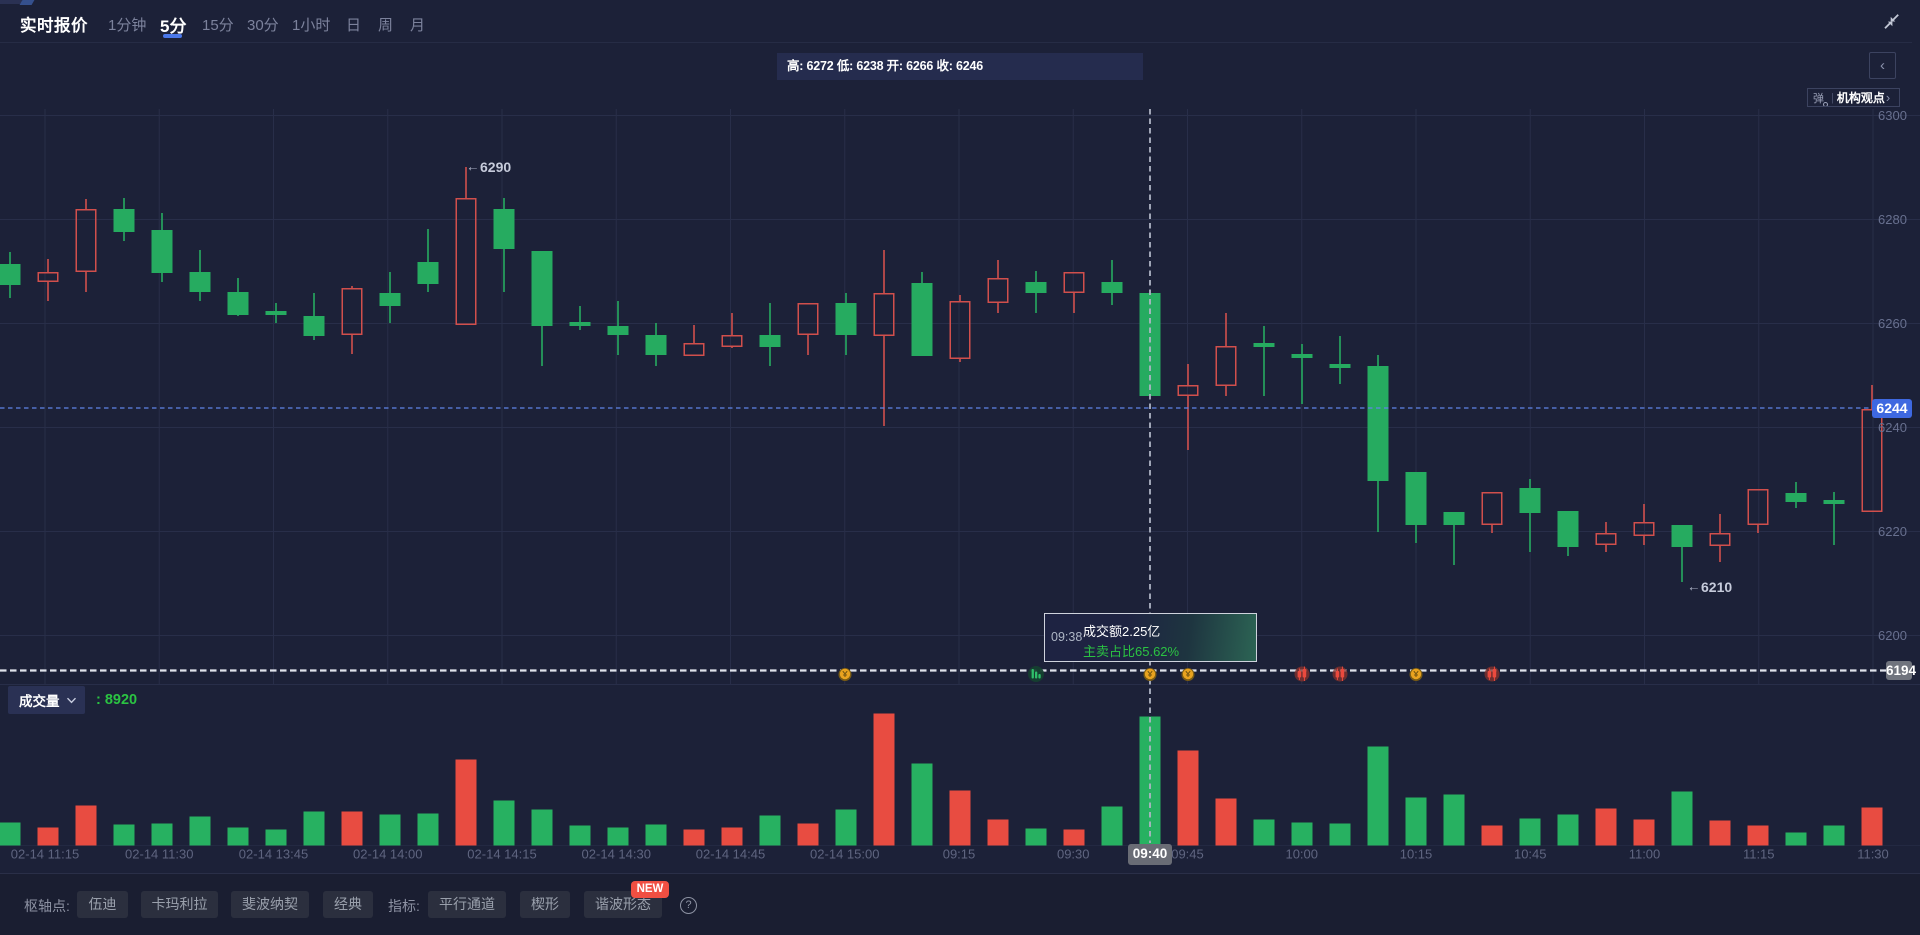  What do you see at coordinates (1892, 531) in the screenshot?
I see `svg-text: 6220` at bounding box center [1892, 531].